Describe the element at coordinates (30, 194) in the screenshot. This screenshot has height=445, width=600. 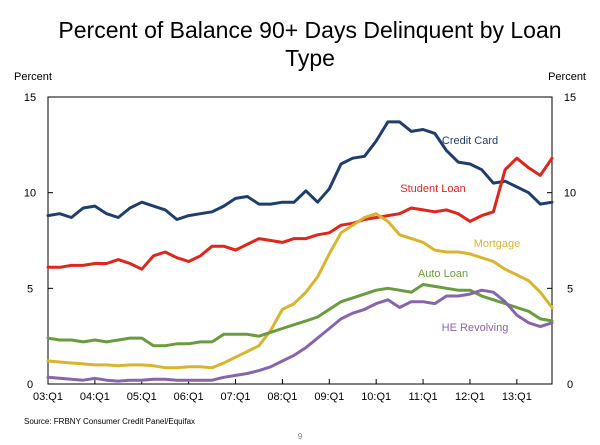
I see `y-tick-label-left: 10` at that location.